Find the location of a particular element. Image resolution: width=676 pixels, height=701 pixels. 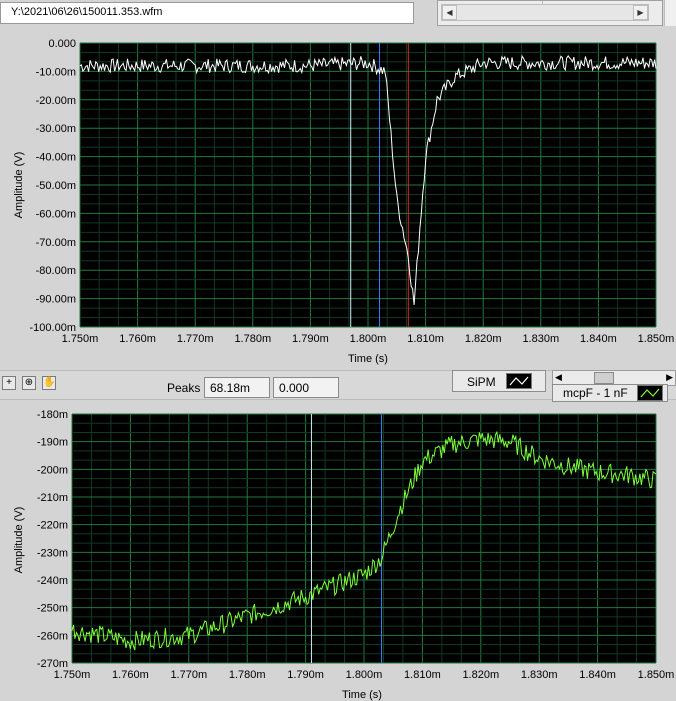

zoom-tool-icon: ⊕ is located at coordinates (29, 383).